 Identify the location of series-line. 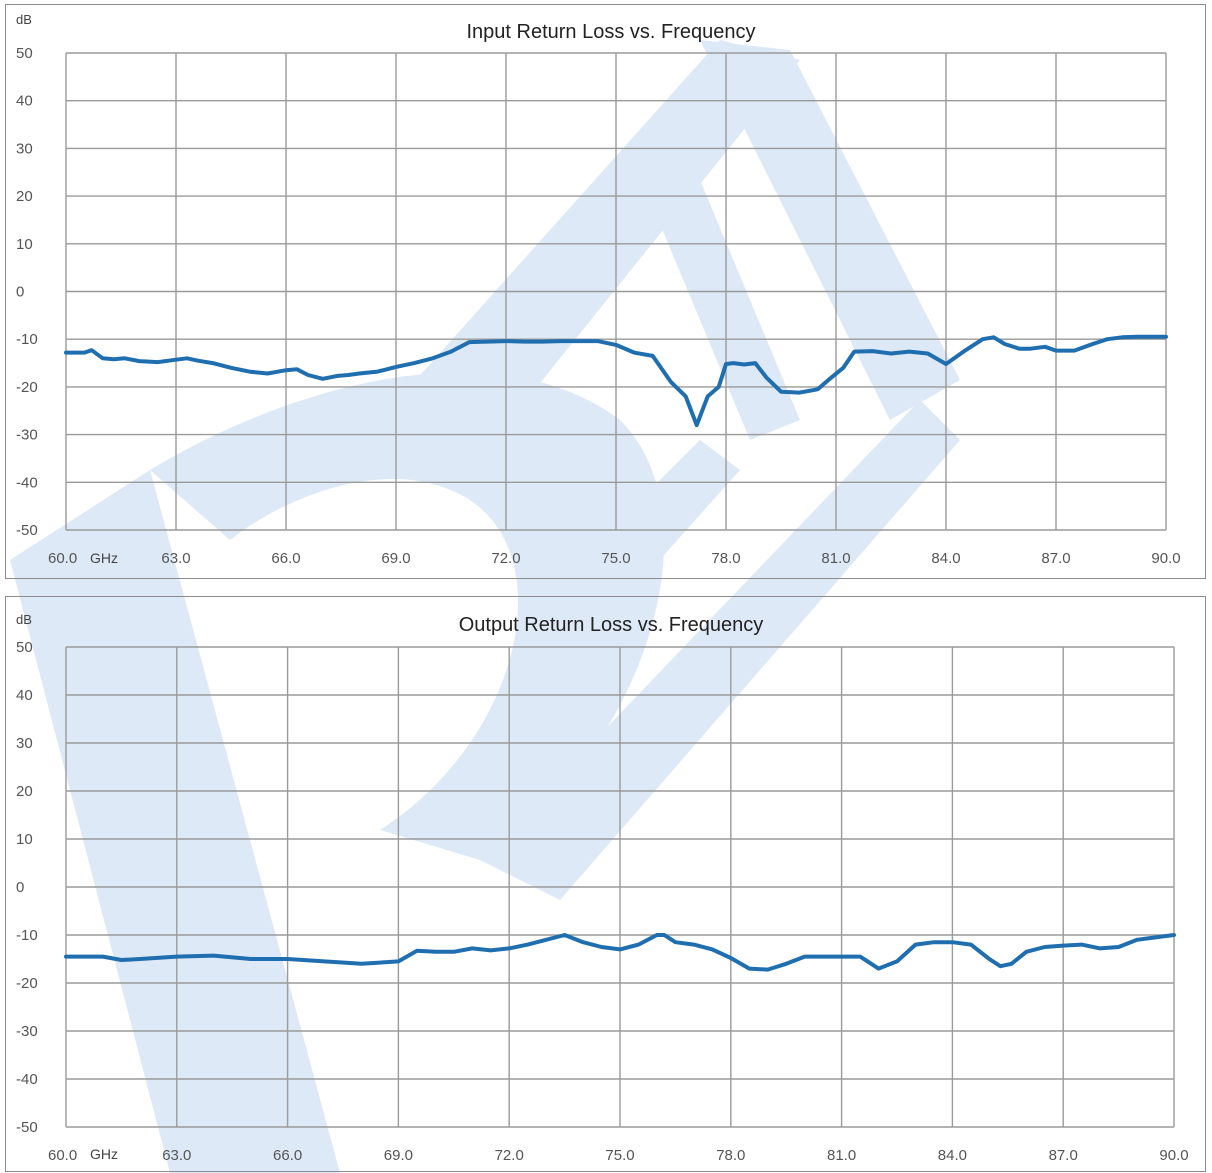
(620, 952).